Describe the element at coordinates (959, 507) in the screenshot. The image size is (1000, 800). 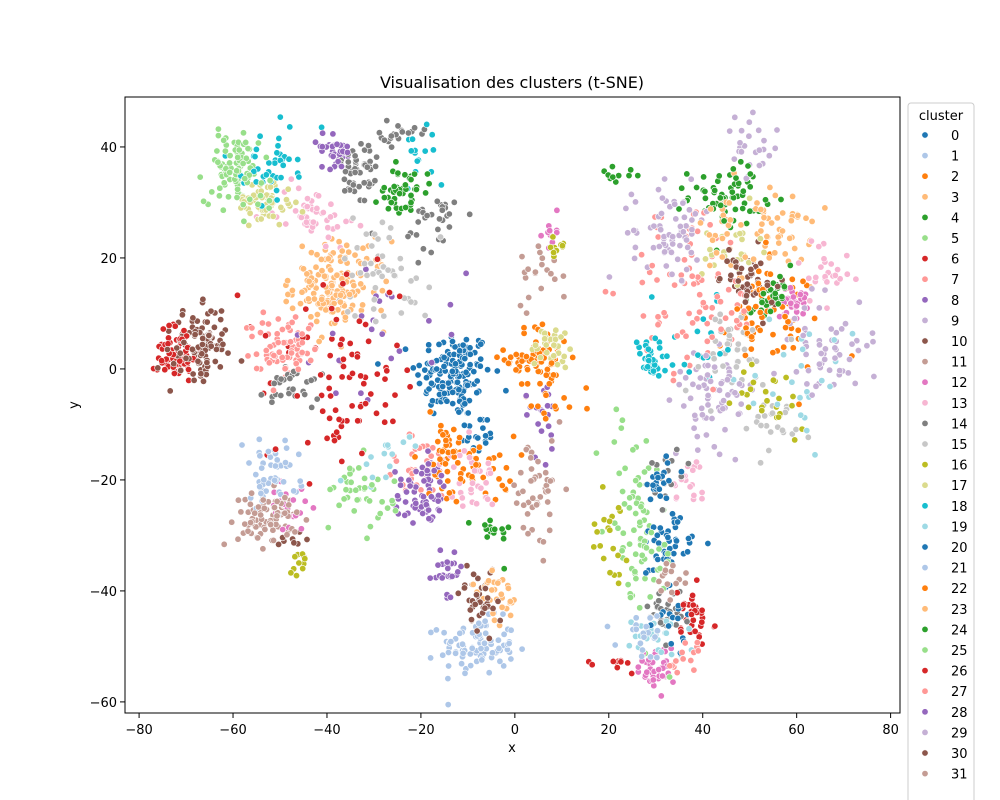
I see `legend-label: 18` at that location.